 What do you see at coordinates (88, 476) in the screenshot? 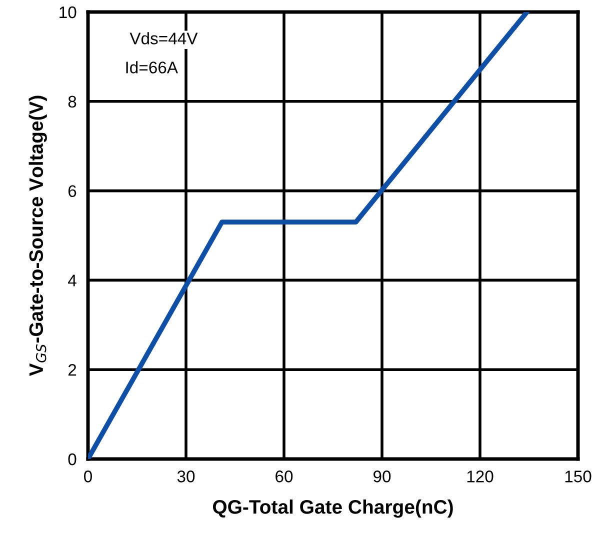
I see `x-tick-label: 0` at bounding box center [88, 476].